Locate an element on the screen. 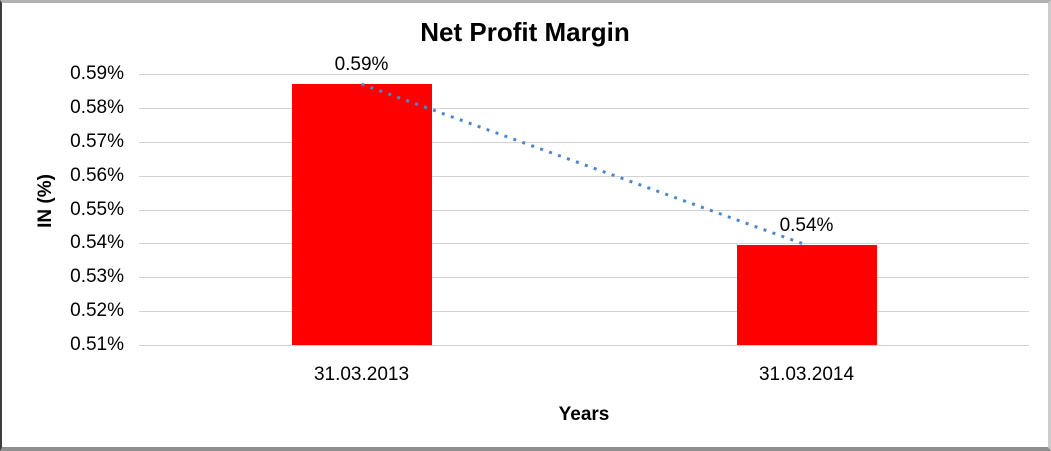 This screenshot has height=451, width=1051. chart-title: Net Profit Margin is located at coordinates (525, 32).